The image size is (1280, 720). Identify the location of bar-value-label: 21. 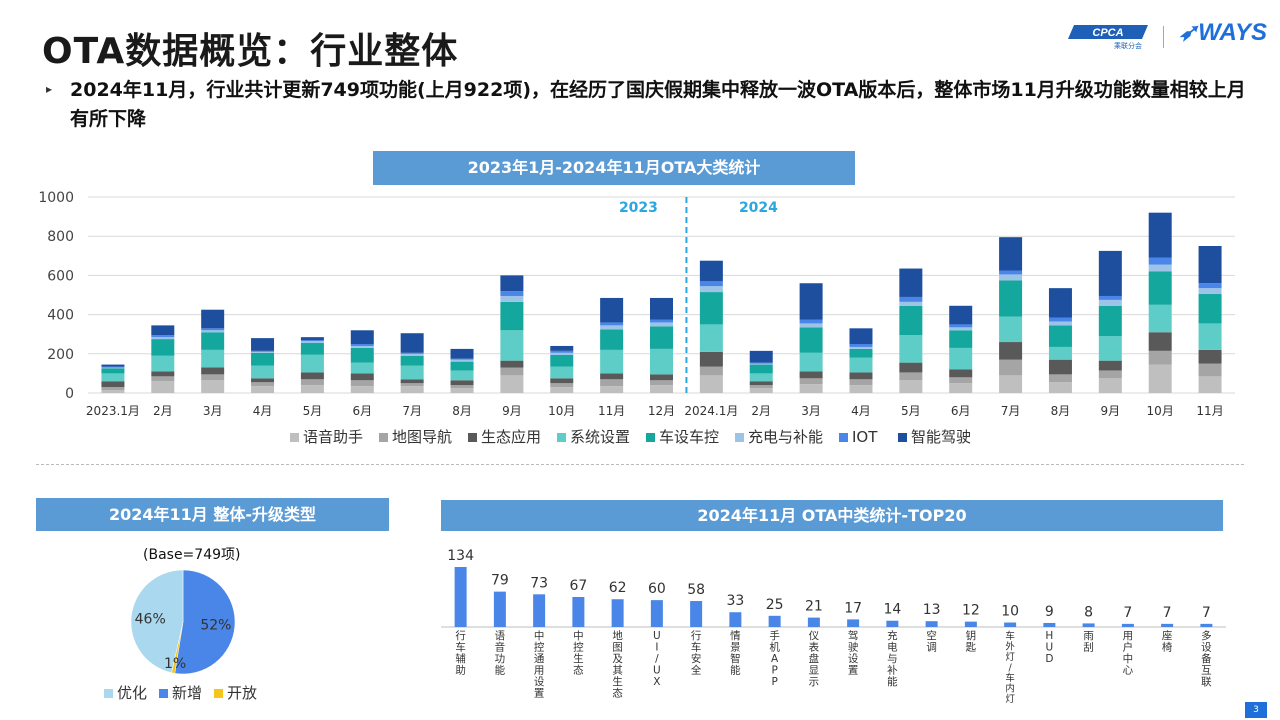
(814, 607).